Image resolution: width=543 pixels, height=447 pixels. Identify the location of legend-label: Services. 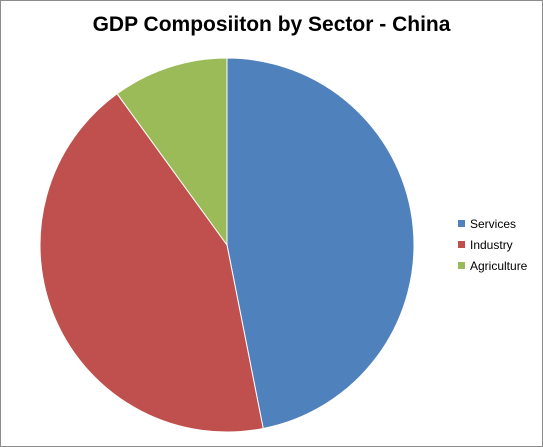
(493, 223).